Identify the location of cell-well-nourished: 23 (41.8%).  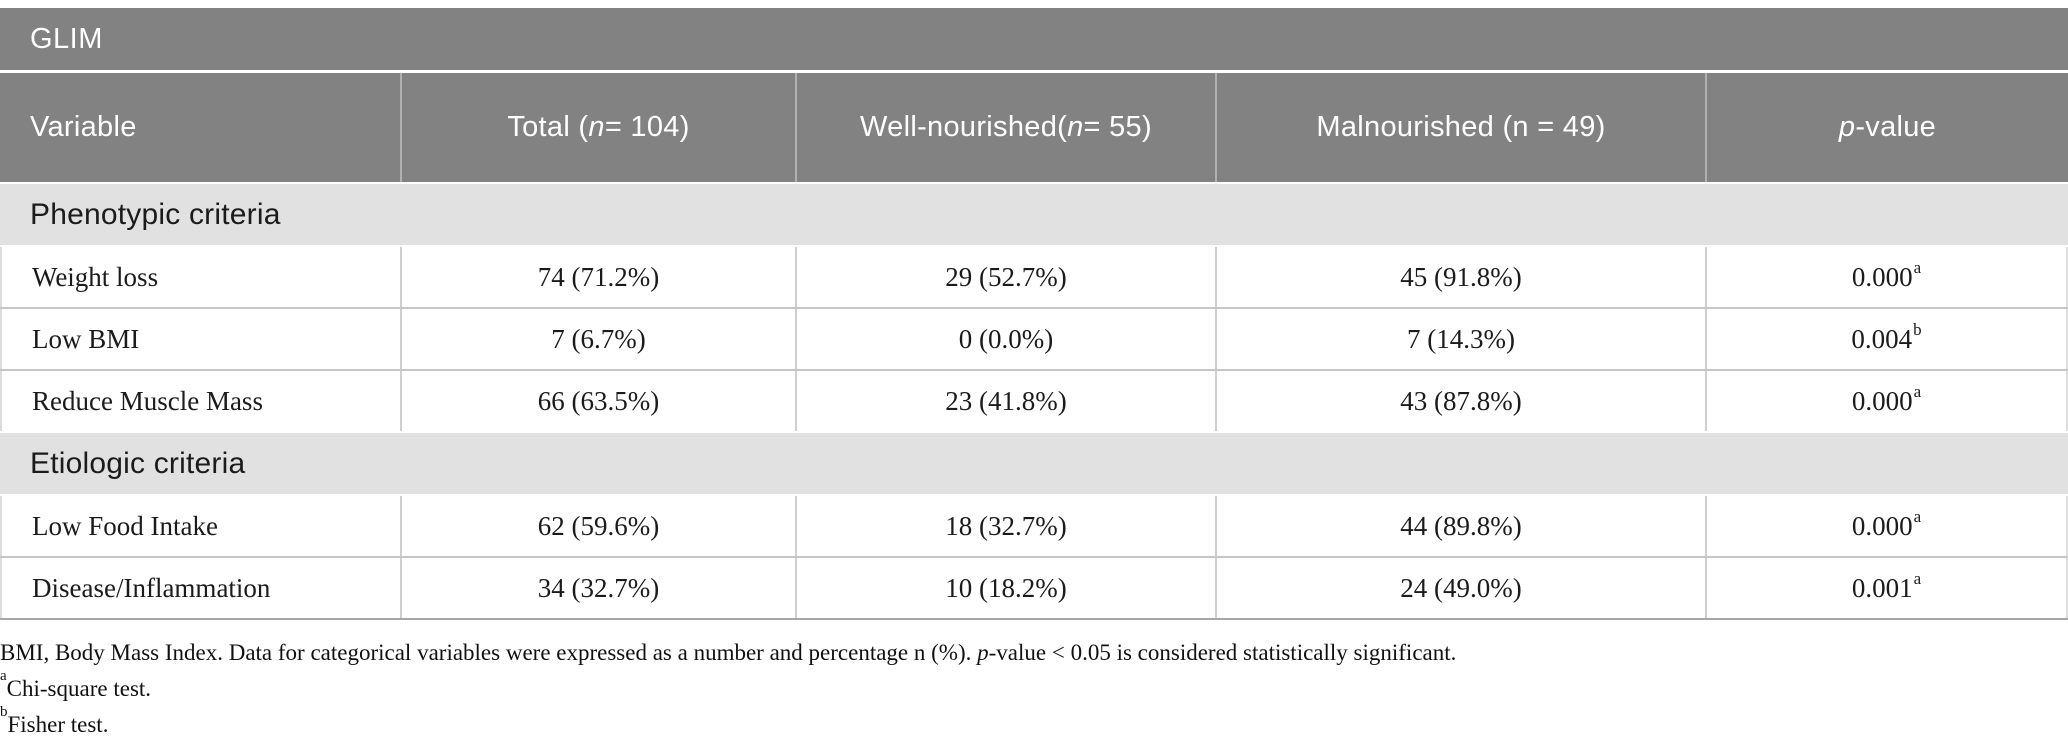
(1005, 401).